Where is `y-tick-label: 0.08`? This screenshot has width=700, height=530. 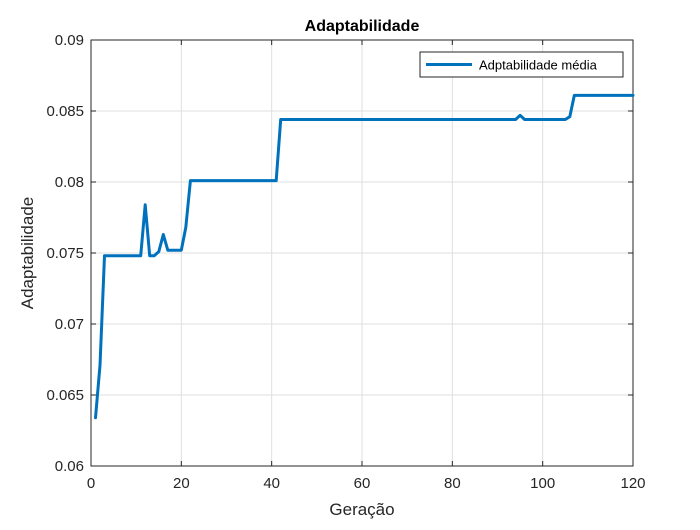
y-tick-label: 0.08 is located at coordinates (69, 182).